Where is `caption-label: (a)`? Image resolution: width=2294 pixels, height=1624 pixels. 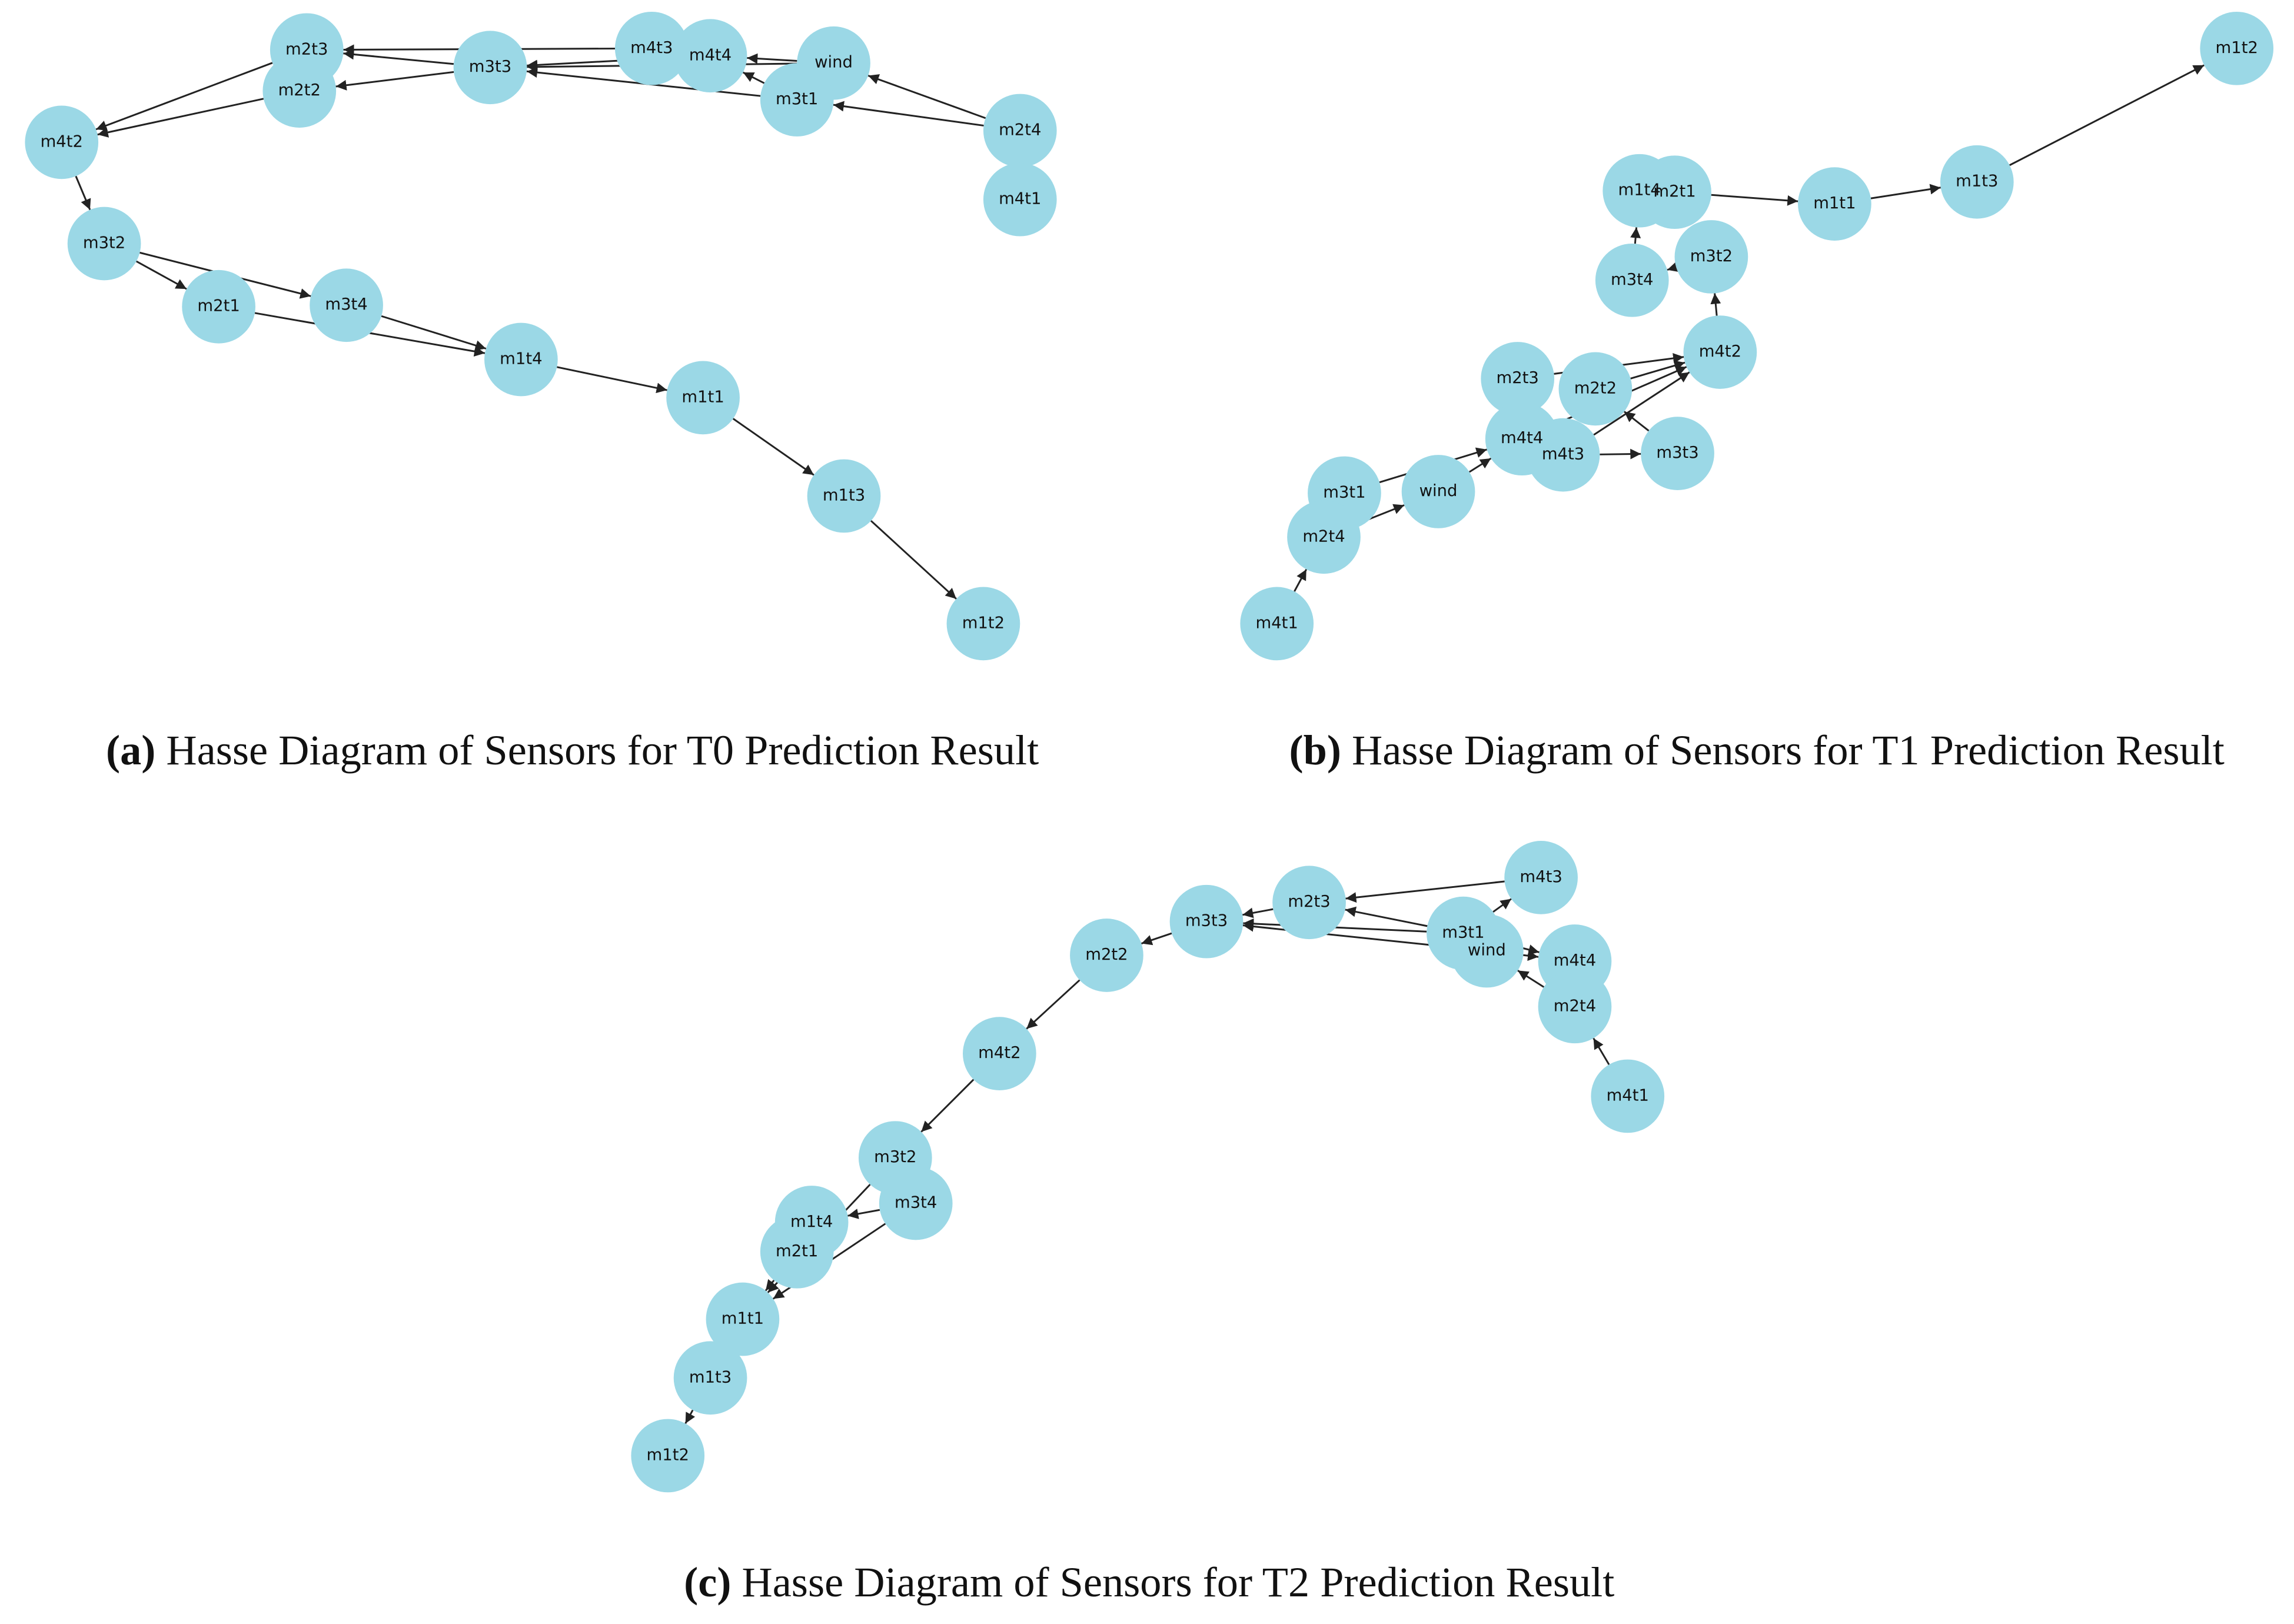 caption-label: (a) is located at coordinates (130, 749).